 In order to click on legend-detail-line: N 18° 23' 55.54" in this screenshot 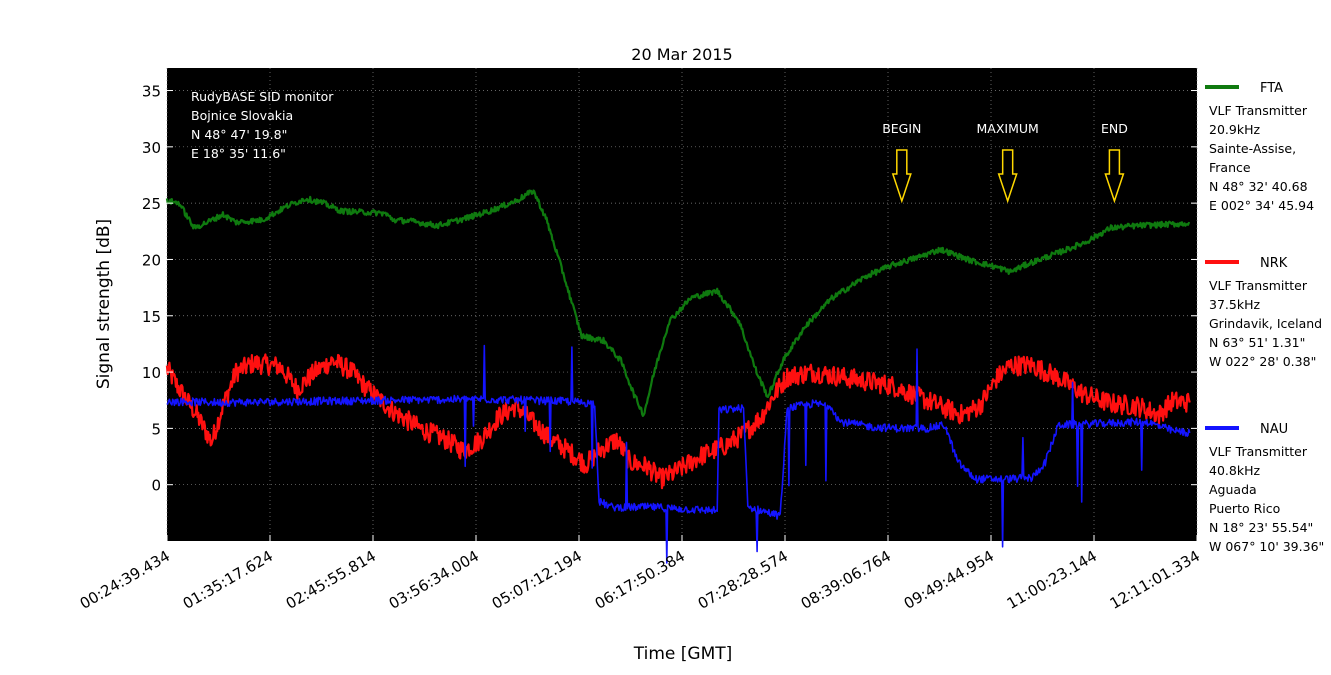, I will do `click(1261, 527)`.